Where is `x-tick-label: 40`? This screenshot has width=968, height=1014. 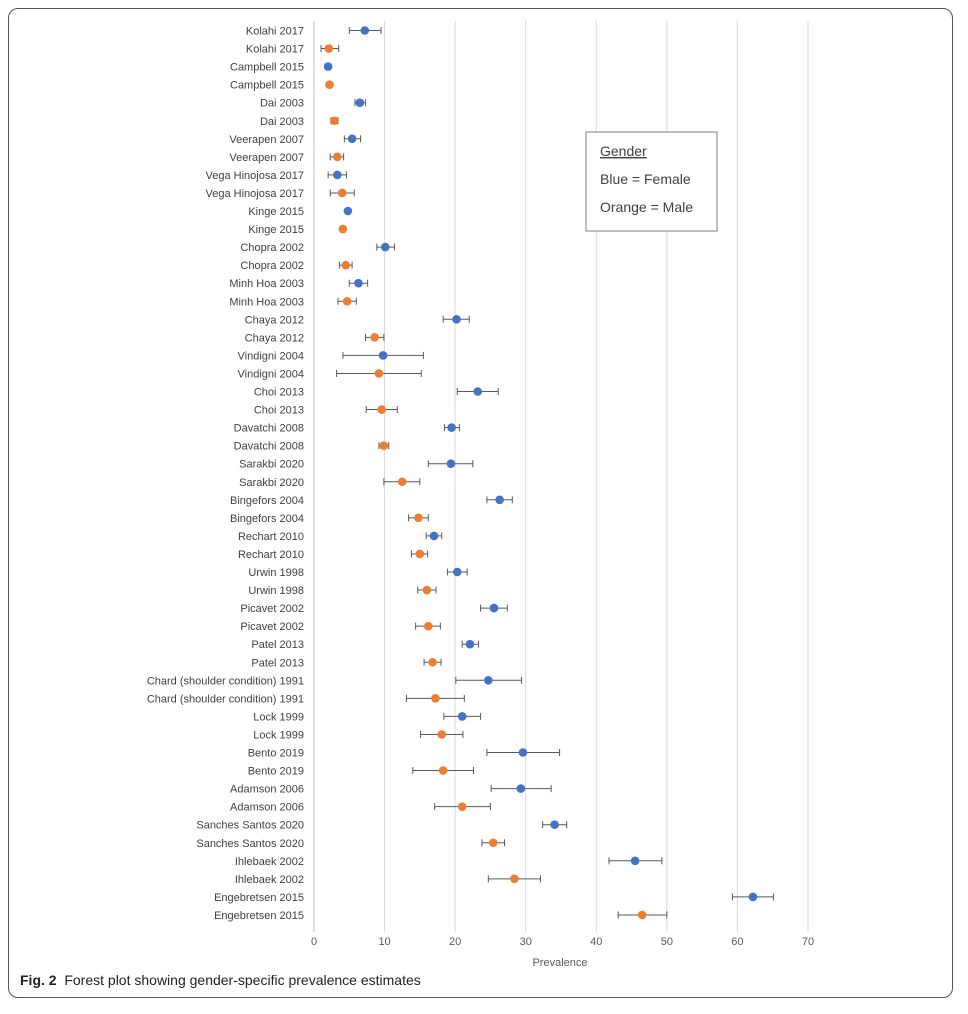
x-tick-label: 40 is located at coordinates (596, 942).